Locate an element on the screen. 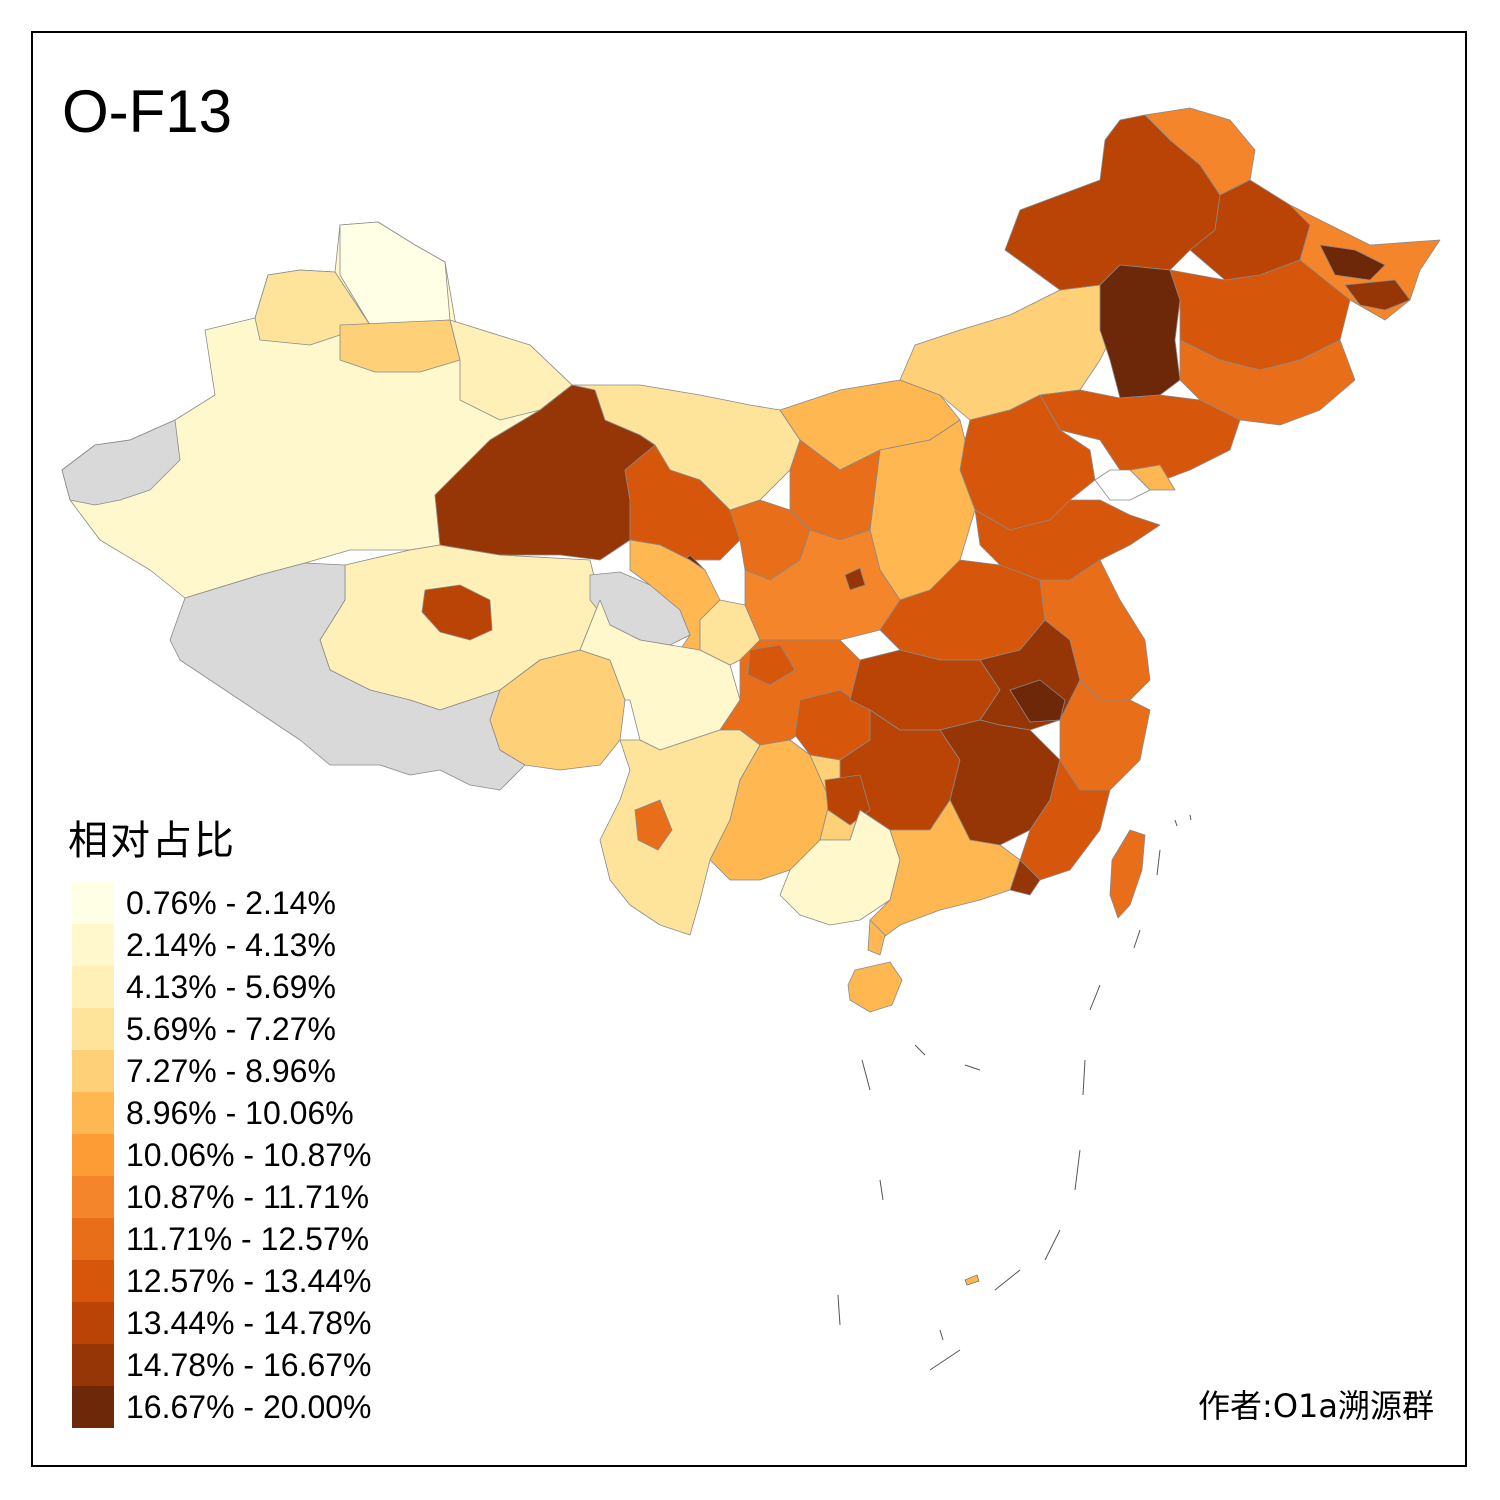 The image size is (1500, 1500). legend-item: 11.71% - 12.57% is located at coordinates (222, 1239).